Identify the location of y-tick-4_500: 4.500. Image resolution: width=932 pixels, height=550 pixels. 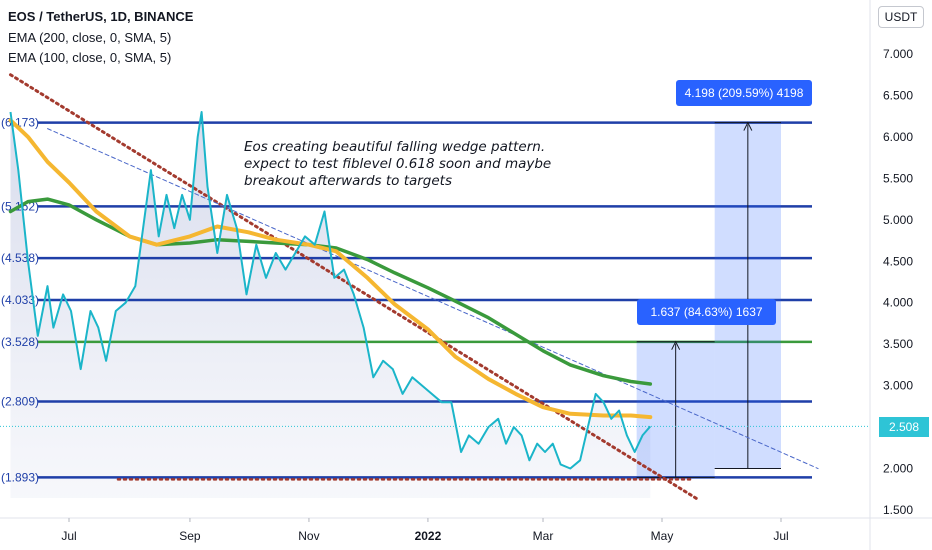
(898, 261).